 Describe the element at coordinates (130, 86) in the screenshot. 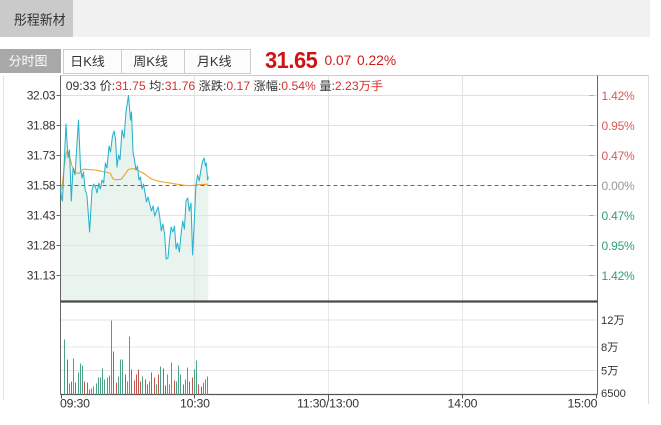

I see `svg-text: 31.75` at that location.